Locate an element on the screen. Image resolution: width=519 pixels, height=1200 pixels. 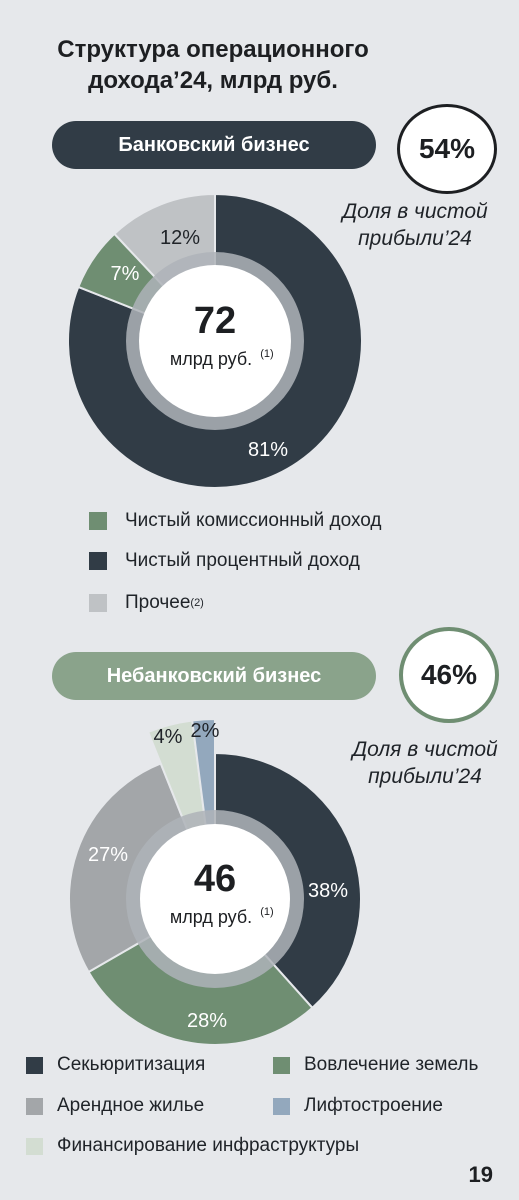
nonbanking-legend-item-elevators: Лифтостроение is located at coordinates (358, 1106).